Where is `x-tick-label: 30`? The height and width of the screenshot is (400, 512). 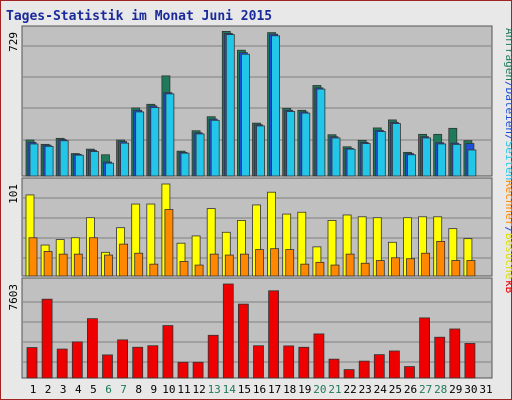 x-tick-label: 30 is located at coordinates (470, 389).